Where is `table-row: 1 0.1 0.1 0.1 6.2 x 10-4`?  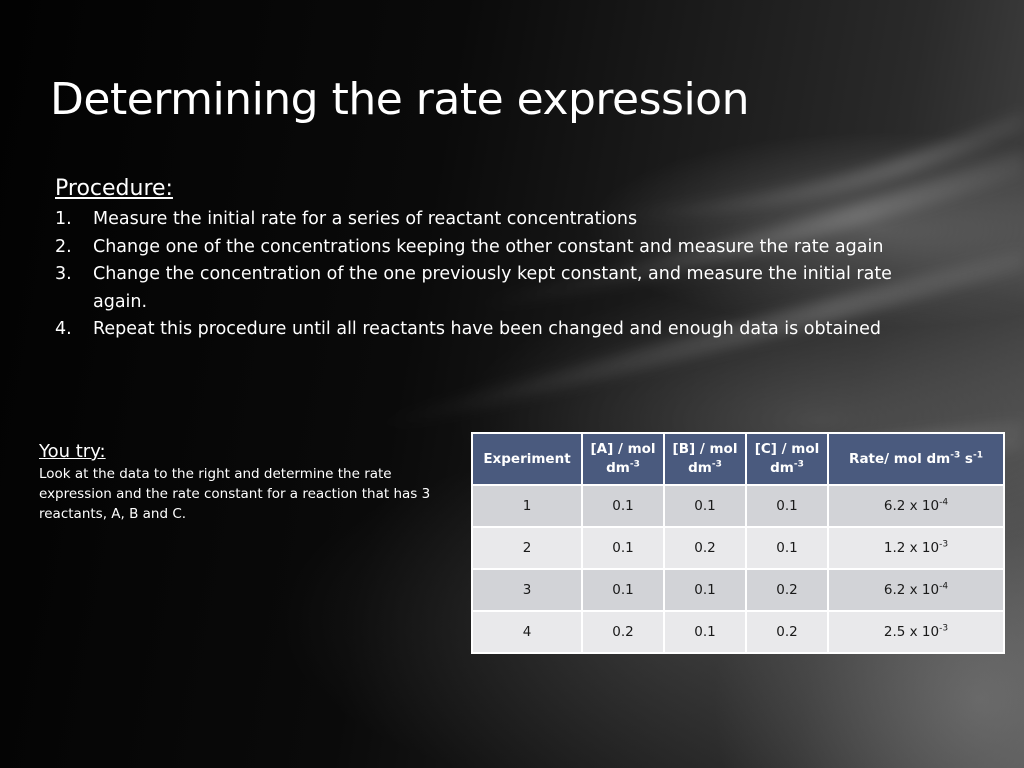
table-row: 1 0.1 0.1 0.1 6.2 x 10-4 is located at coordinates (738, 506).